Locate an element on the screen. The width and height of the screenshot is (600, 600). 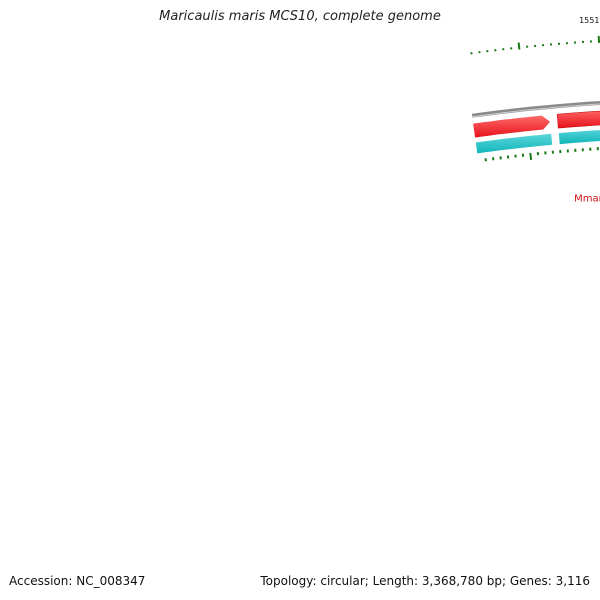
backbone-line is located at coordinates (535, 109).